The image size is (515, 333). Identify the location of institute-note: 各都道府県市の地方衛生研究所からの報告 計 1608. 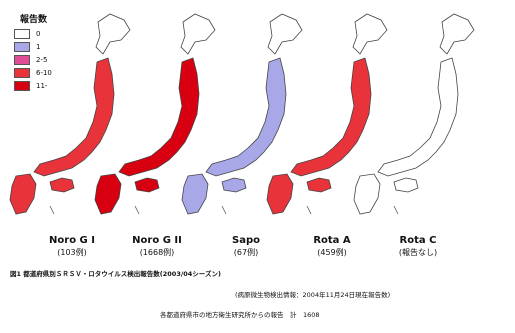
(240, 315).